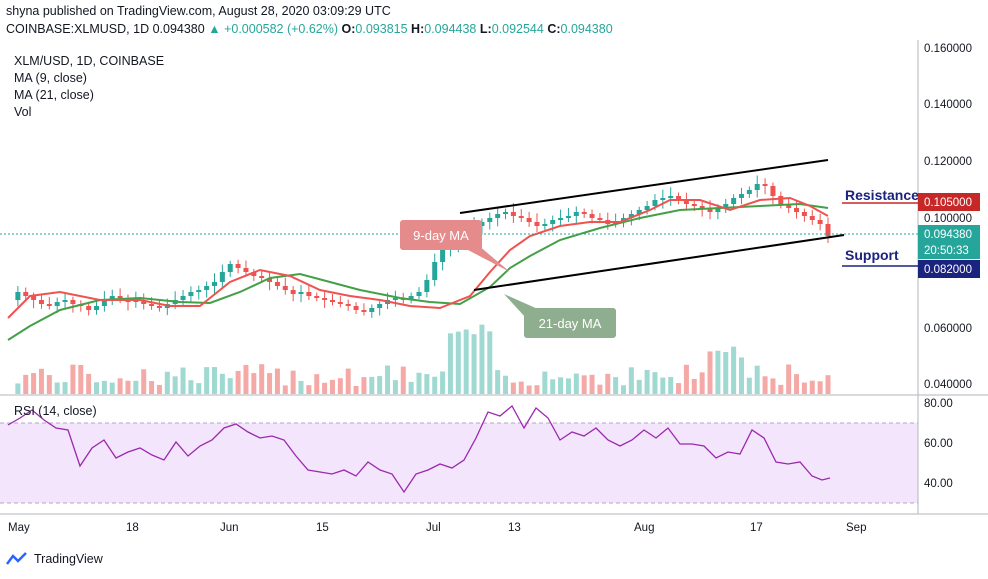  What do you see at coordinates (23, 112) in the screenshot?
I see `vol-legend: Vol` at bounding box center [23, 112].